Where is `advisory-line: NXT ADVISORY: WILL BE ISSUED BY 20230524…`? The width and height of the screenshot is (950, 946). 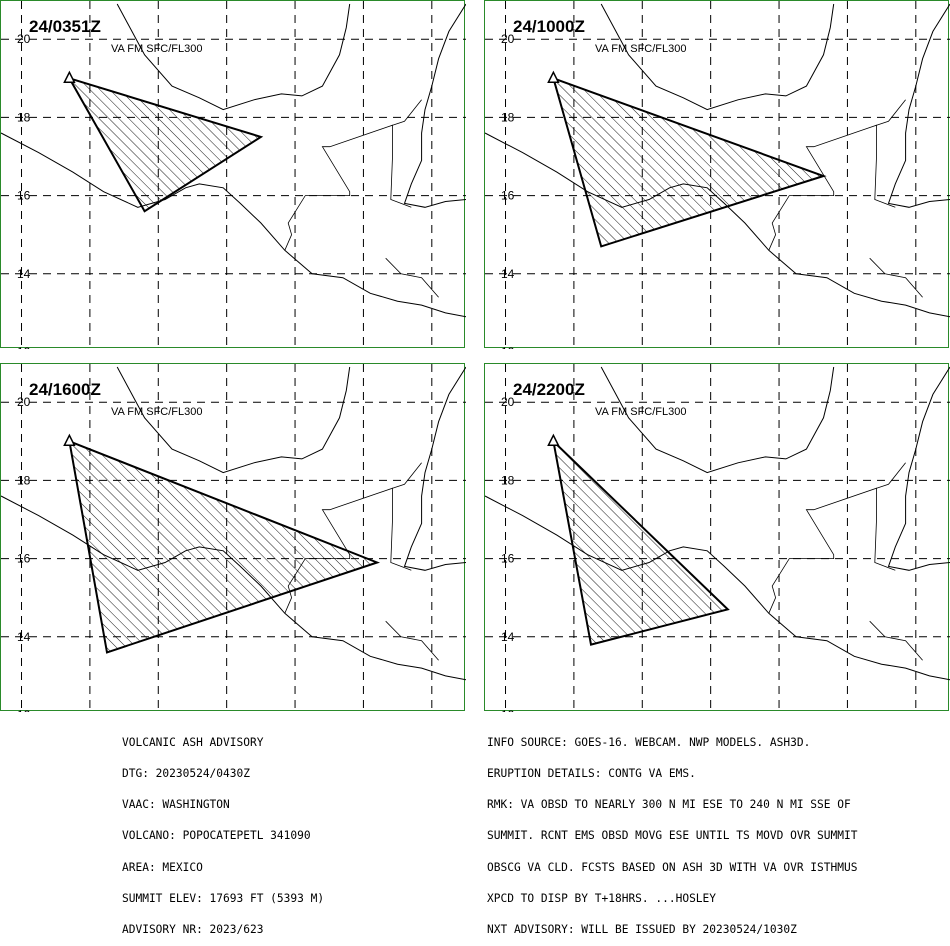
advisory-line: NXT ADVISORY: WILL BE ISSUED BY 20230524… is located at coordinates (672, 930).